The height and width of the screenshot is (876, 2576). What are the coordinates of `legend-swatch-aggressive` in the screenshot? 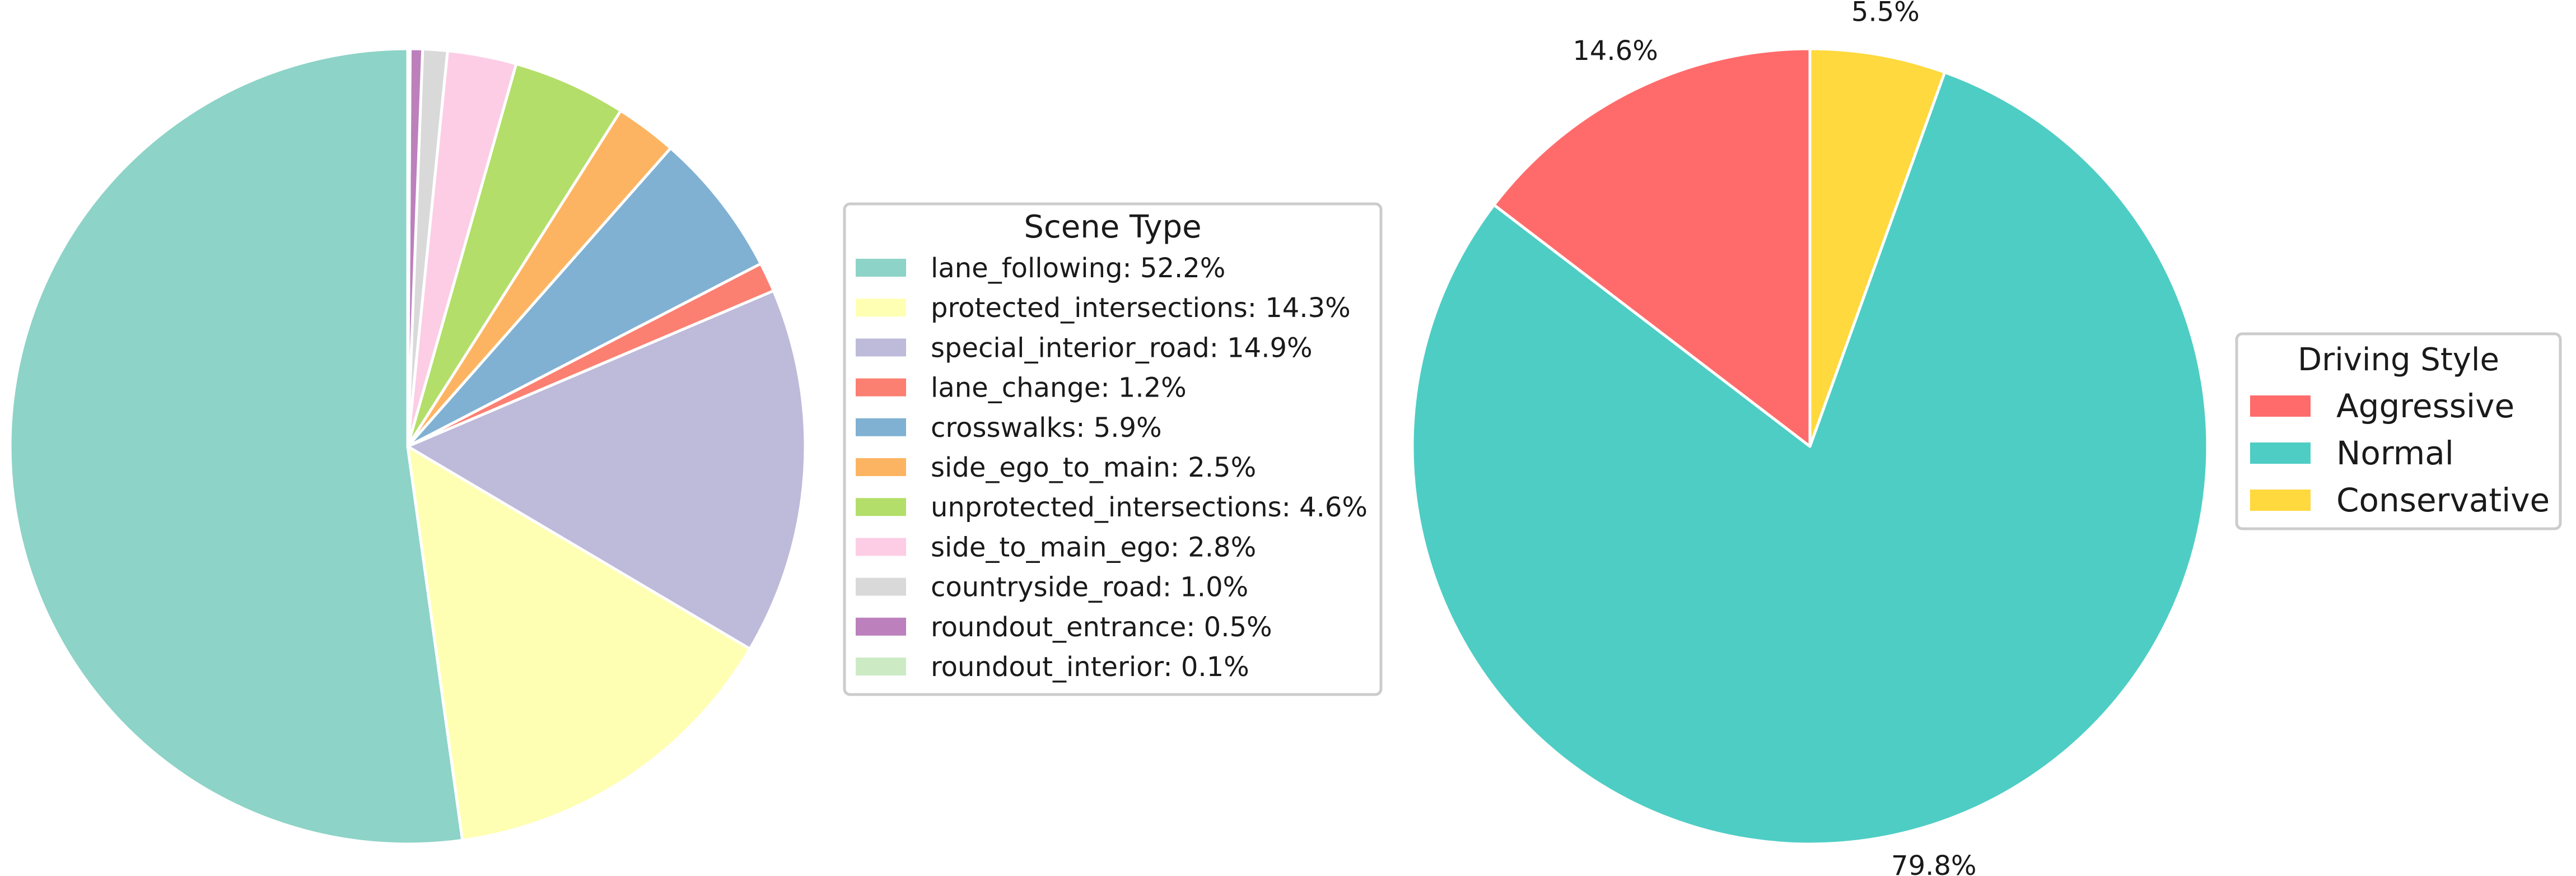 It's located at (2281, 406).